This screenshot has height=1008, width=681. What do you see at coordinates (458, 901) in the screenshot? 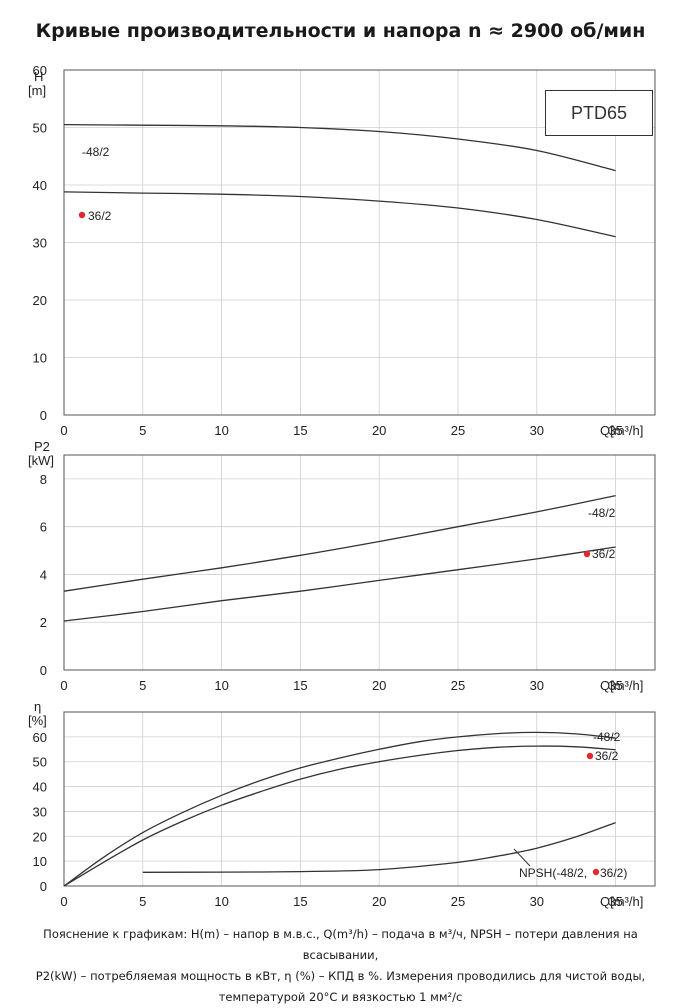
I see `efficiency-x-tick-label: 25` at bounding box center [458, 901].